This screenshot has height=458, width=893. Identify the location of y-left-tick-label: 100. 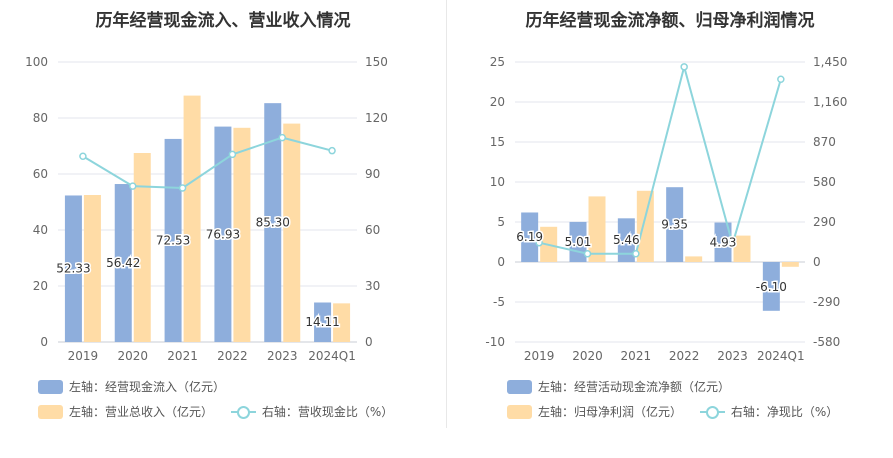
(36, 62).